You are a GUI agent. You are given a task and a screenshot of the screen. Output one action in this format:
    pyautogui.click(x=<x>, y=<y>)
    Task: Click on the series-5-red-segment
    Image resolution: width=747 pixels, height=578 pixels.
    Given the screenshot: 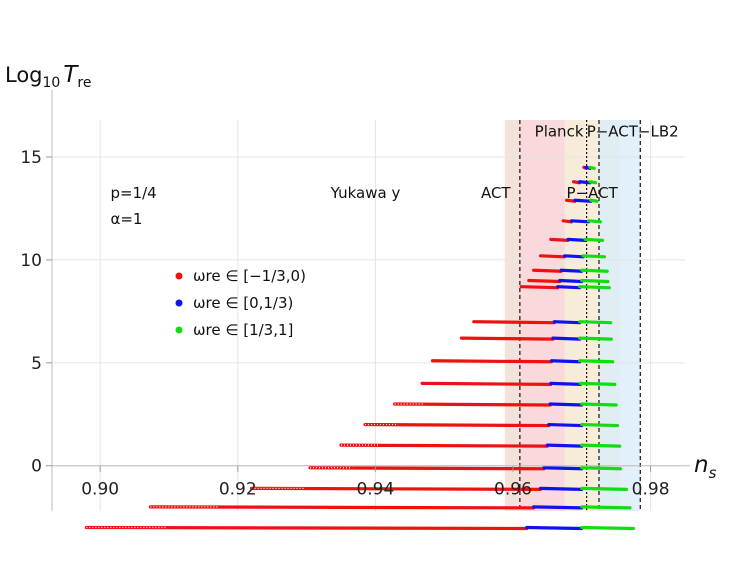 What is the action you would take?
    pyautogui.click(x=552, y=256)
    